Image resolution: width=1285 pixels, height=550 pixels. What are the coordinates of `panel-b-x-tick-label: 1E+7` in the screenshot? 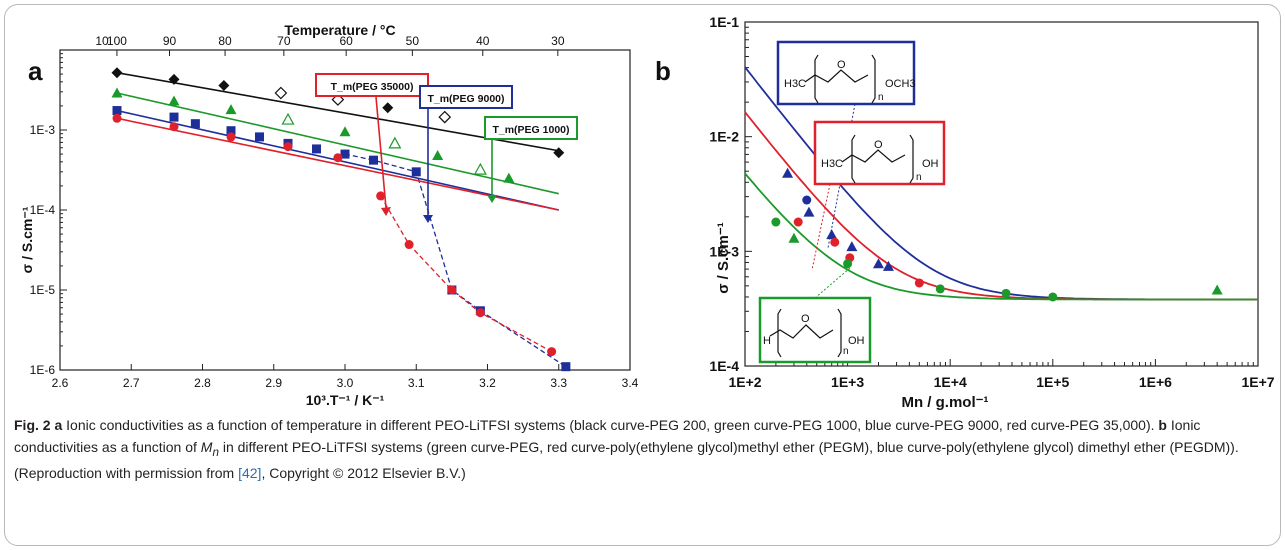 It's located at (1257, 382).